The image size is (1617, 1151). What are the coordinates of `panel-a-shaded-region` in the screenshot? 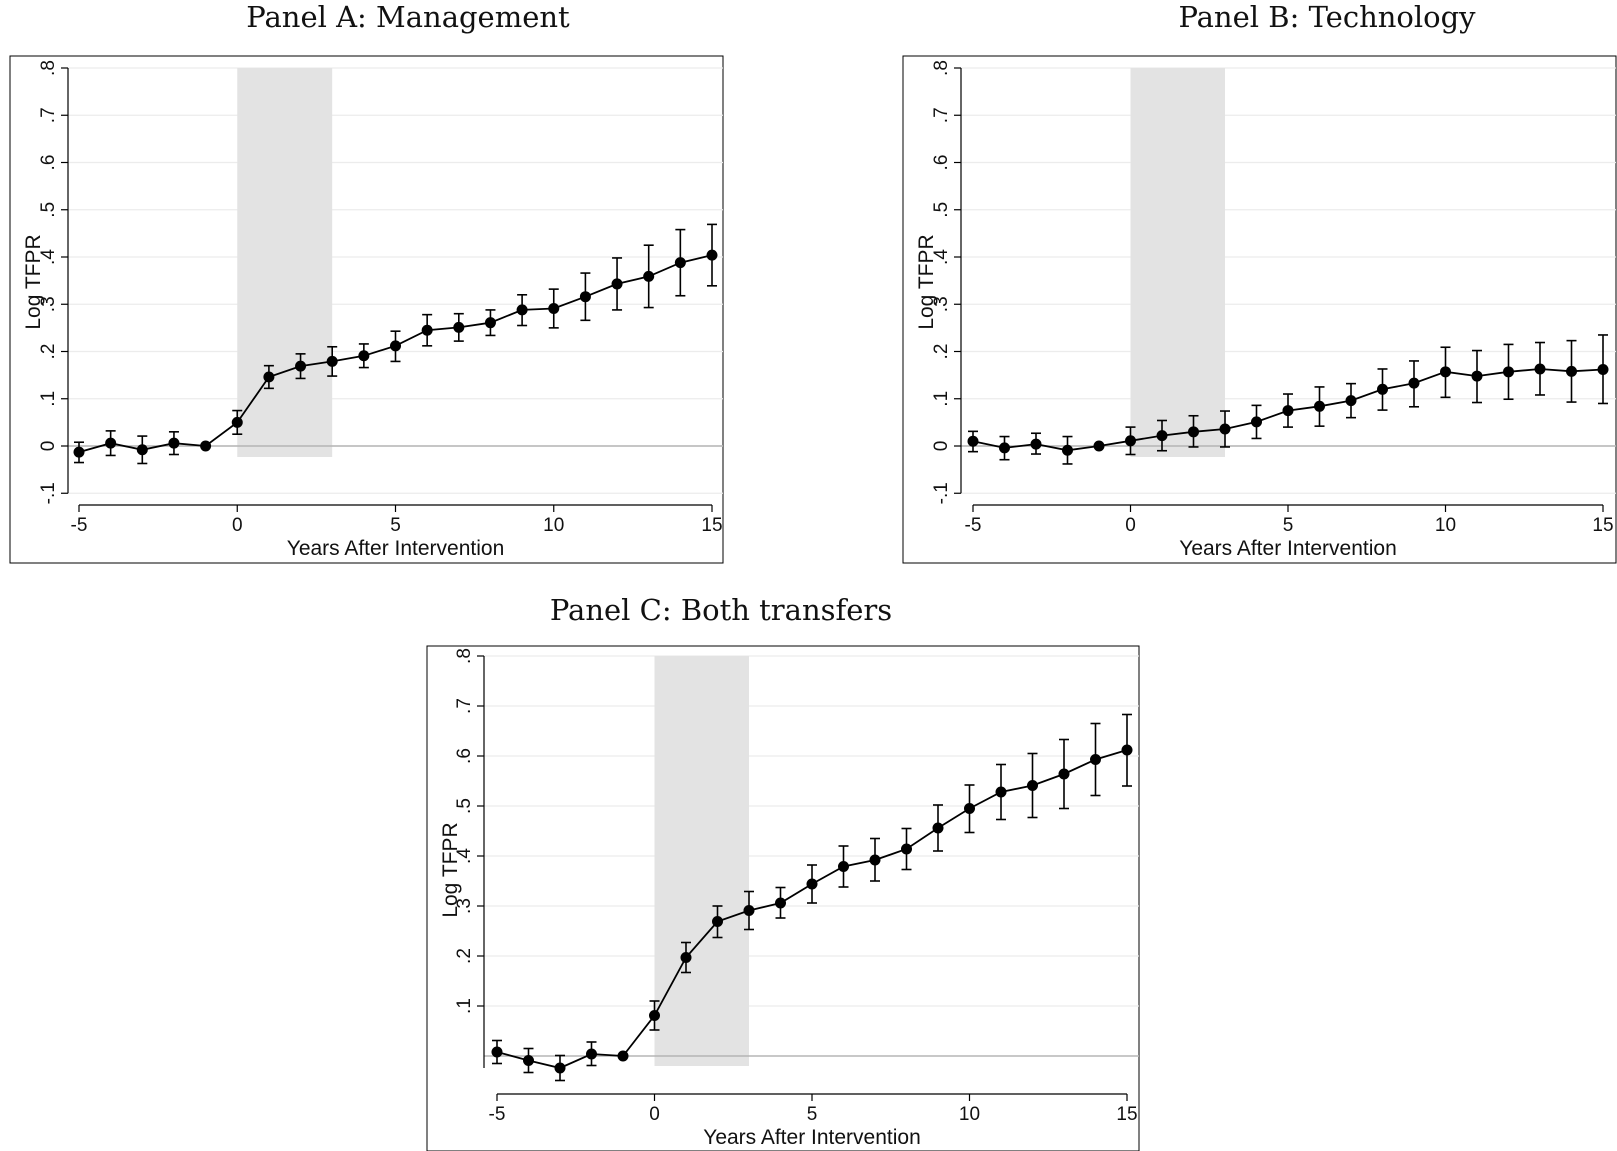 It's located at (285, 262).